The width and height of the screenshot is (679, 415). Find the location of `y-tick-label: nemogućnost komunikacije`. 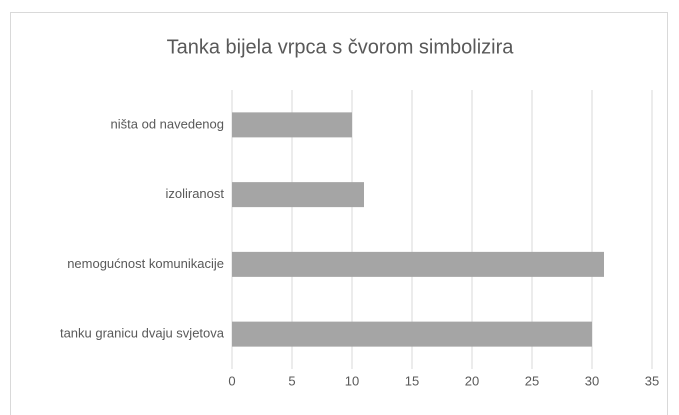

y-tick-label: nemogućnost komunikacije is located at coordinates (145, 263).